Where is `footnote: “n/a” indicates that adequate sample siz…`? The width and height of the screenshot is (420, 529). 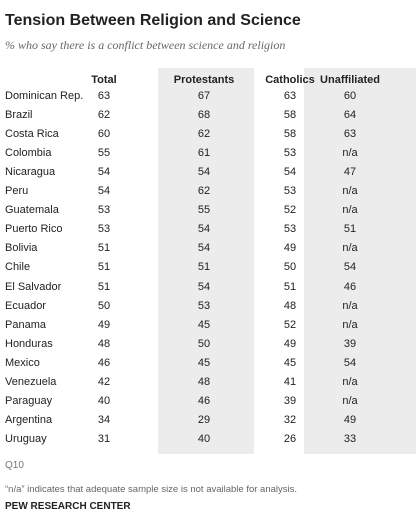
footnote: “n/a” indicates that adequate sample siz… is located at coordinates (151, 489).